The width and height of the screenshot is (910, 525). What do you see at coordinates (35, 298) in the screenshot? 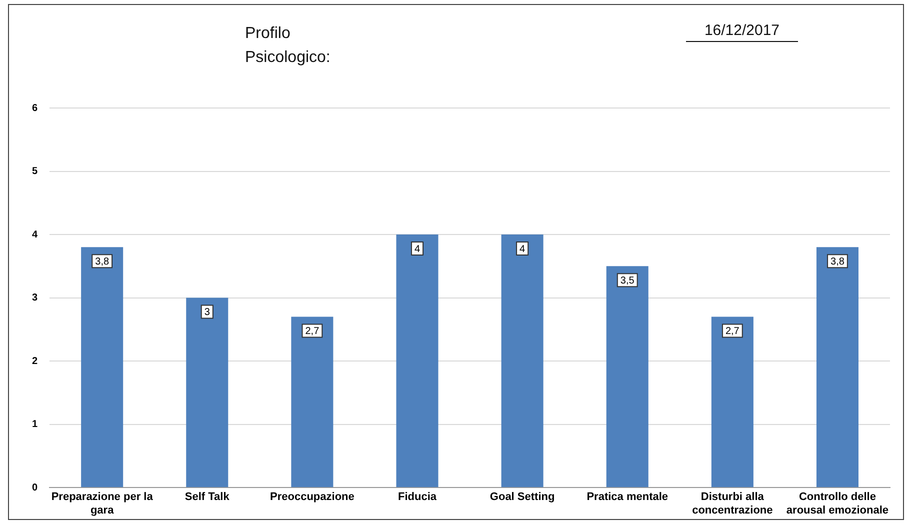
I see `y-tick-label: 3` at bounding box center [35, 298].